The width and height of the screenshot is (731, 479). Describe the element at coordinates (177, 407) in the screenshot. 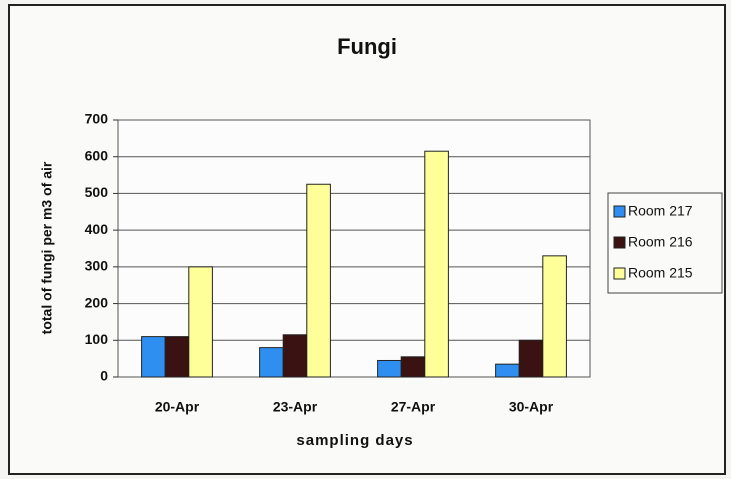

I see `x-tick-label: 20-Apr` at that location.